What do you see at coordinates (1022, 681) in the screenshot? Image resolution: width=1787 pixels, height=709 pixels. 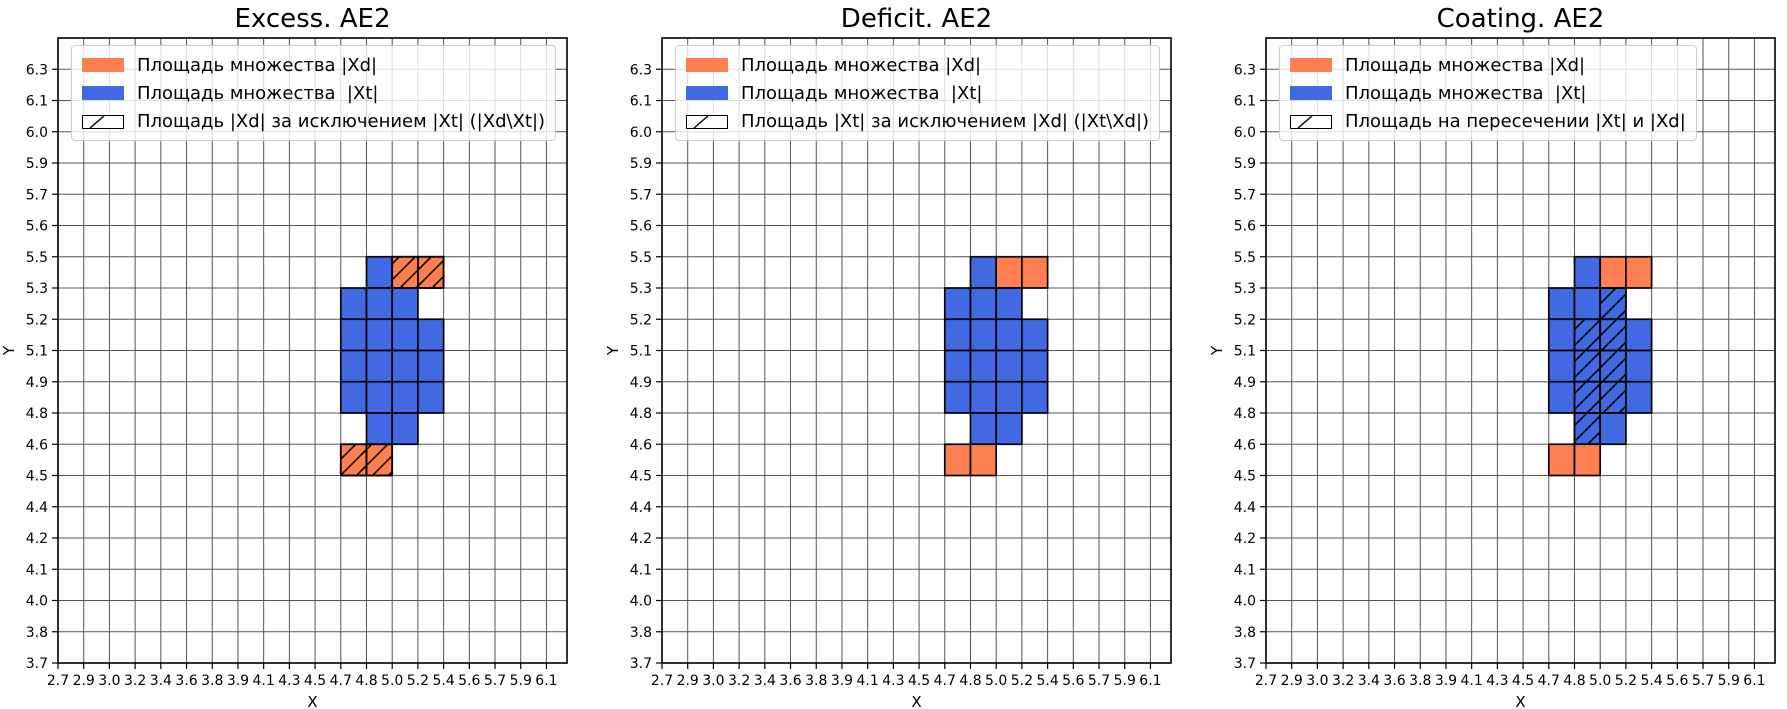 I see `x-tick-label: 5.2` at bounding box center [1022, 681].